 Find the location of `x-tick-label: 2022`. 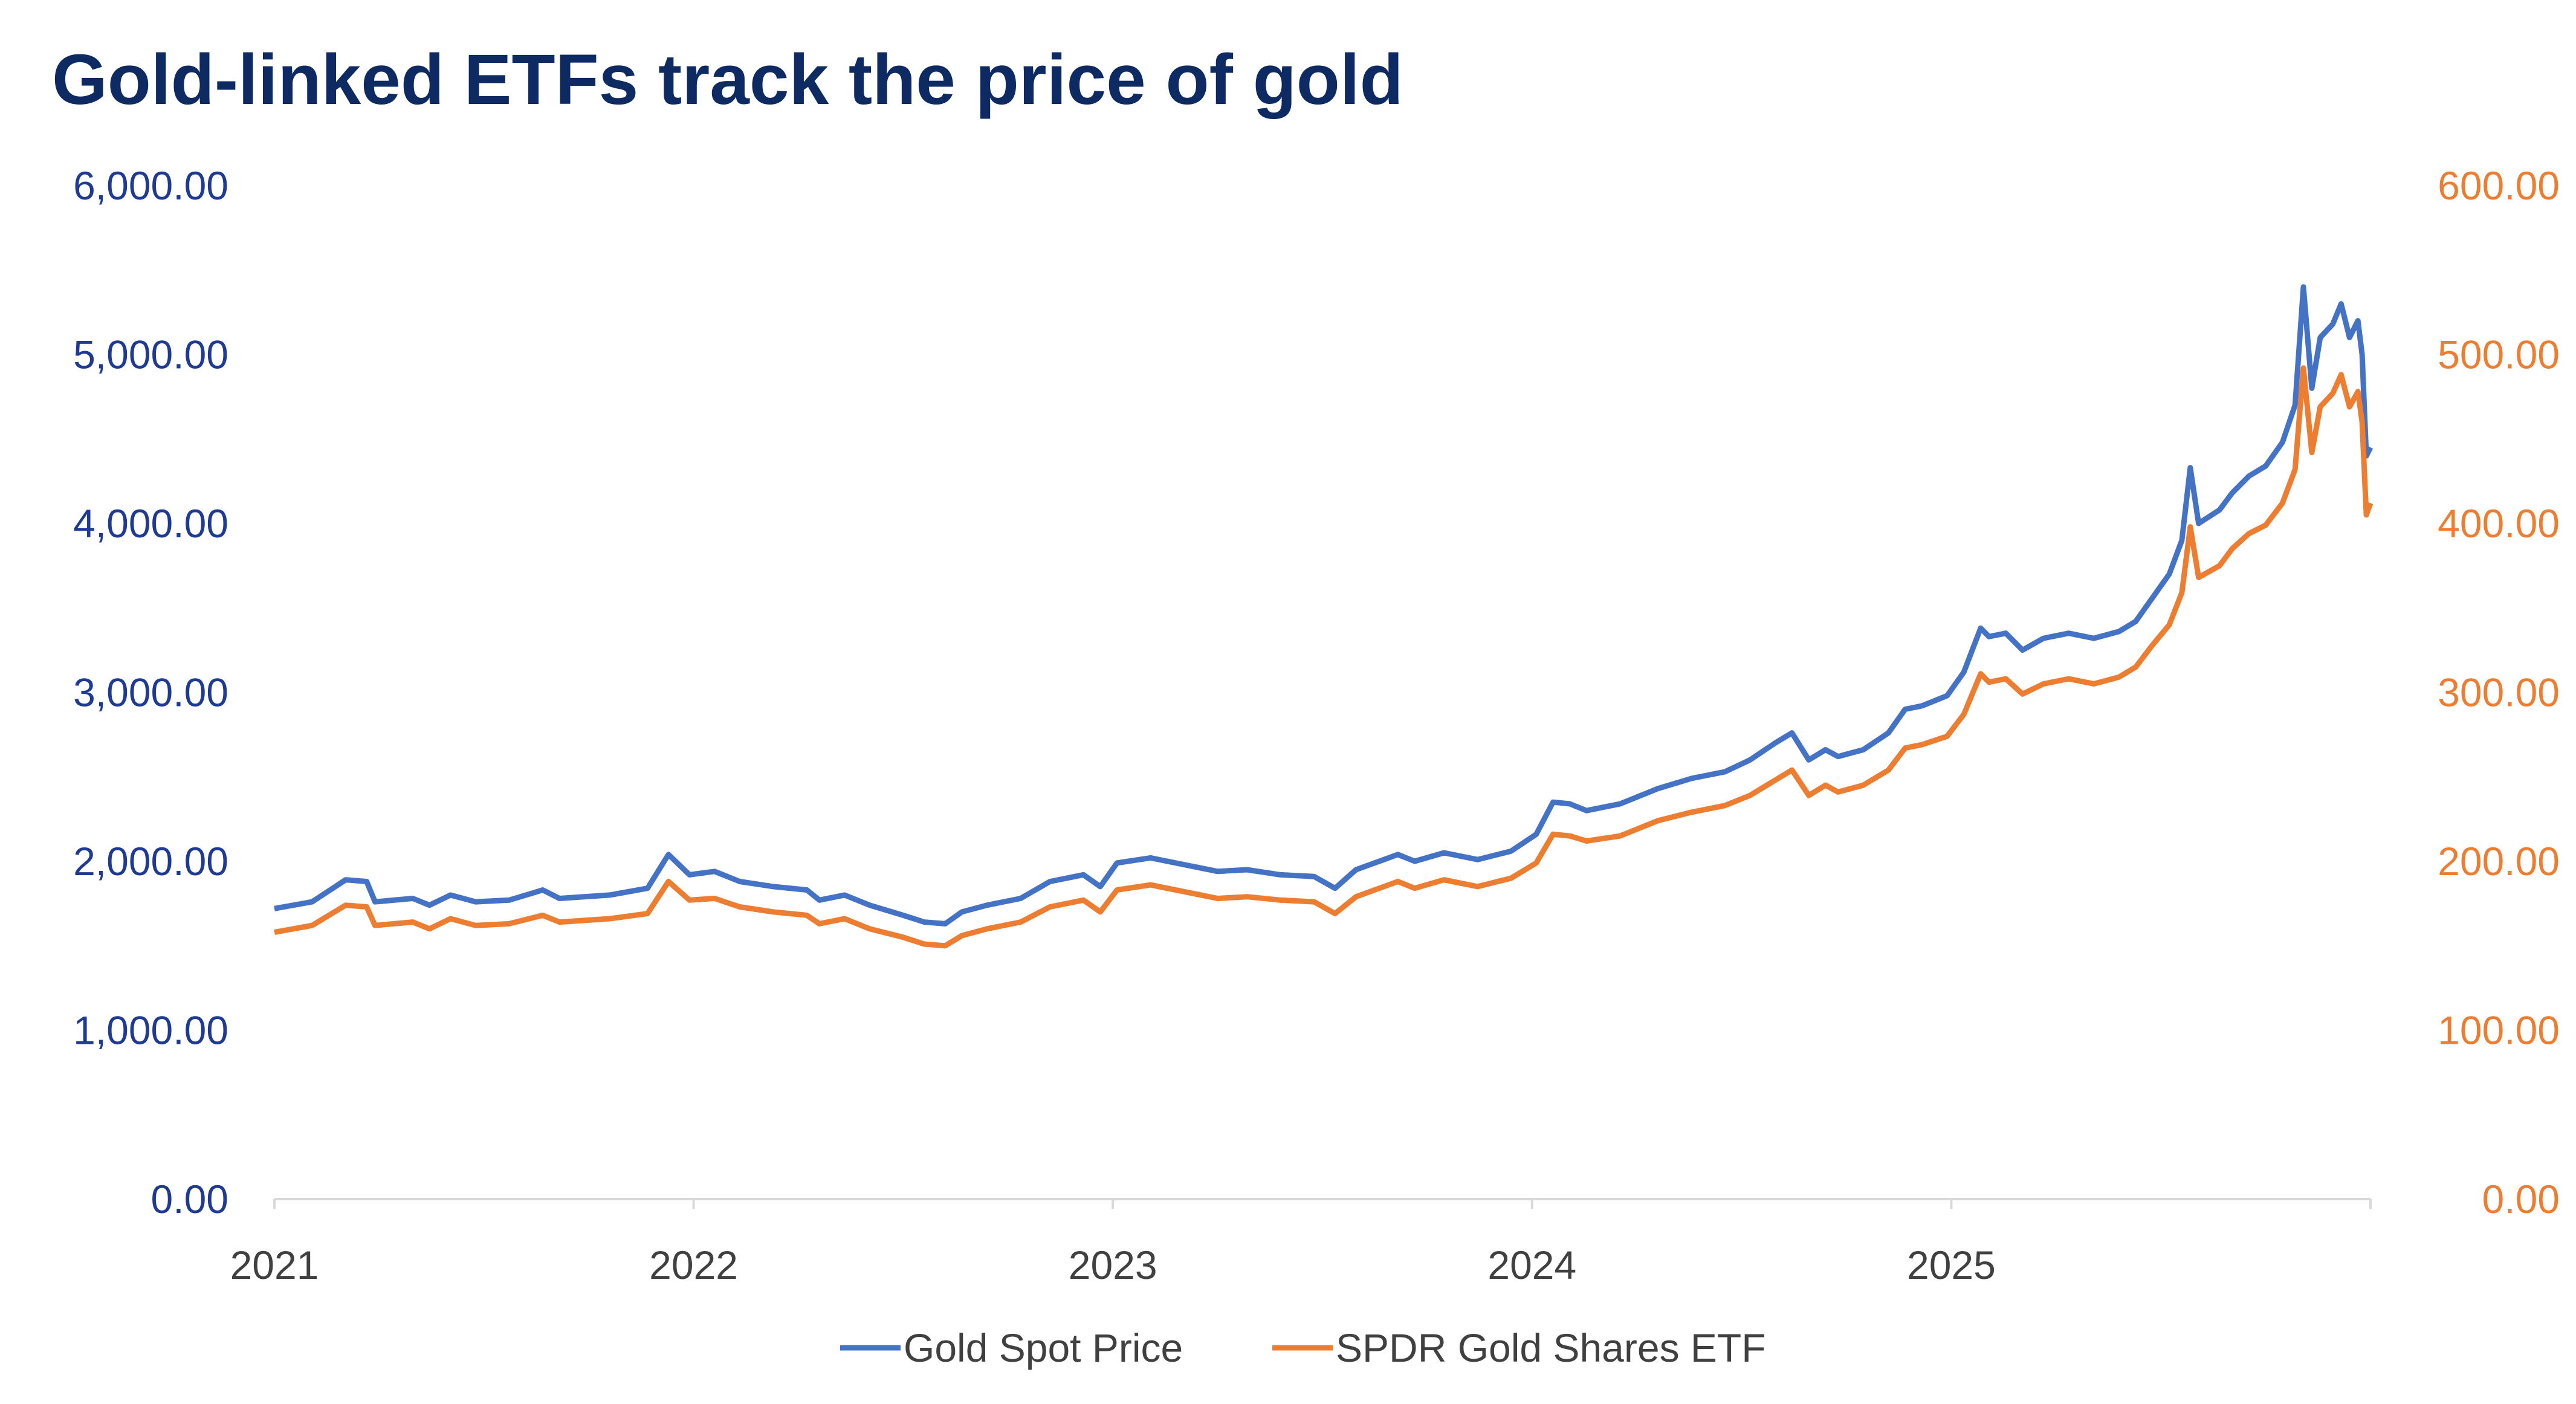

x-tick-label: 2022 is located at coordinates (693, 1265).